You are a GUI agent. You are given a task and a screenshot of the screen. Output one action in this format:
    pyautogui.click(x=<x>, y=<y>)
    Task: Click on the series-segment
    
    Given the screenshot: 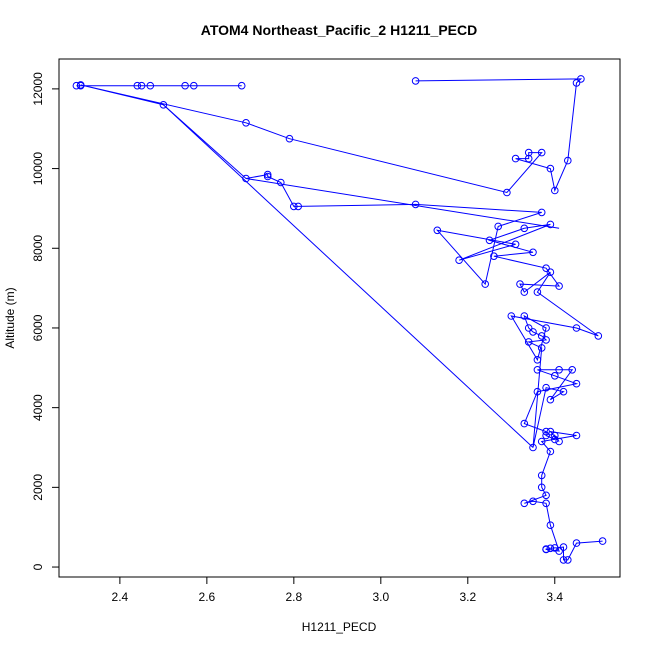 What is the action you would take?
    pyautogui.click(x=402, y=203)
    